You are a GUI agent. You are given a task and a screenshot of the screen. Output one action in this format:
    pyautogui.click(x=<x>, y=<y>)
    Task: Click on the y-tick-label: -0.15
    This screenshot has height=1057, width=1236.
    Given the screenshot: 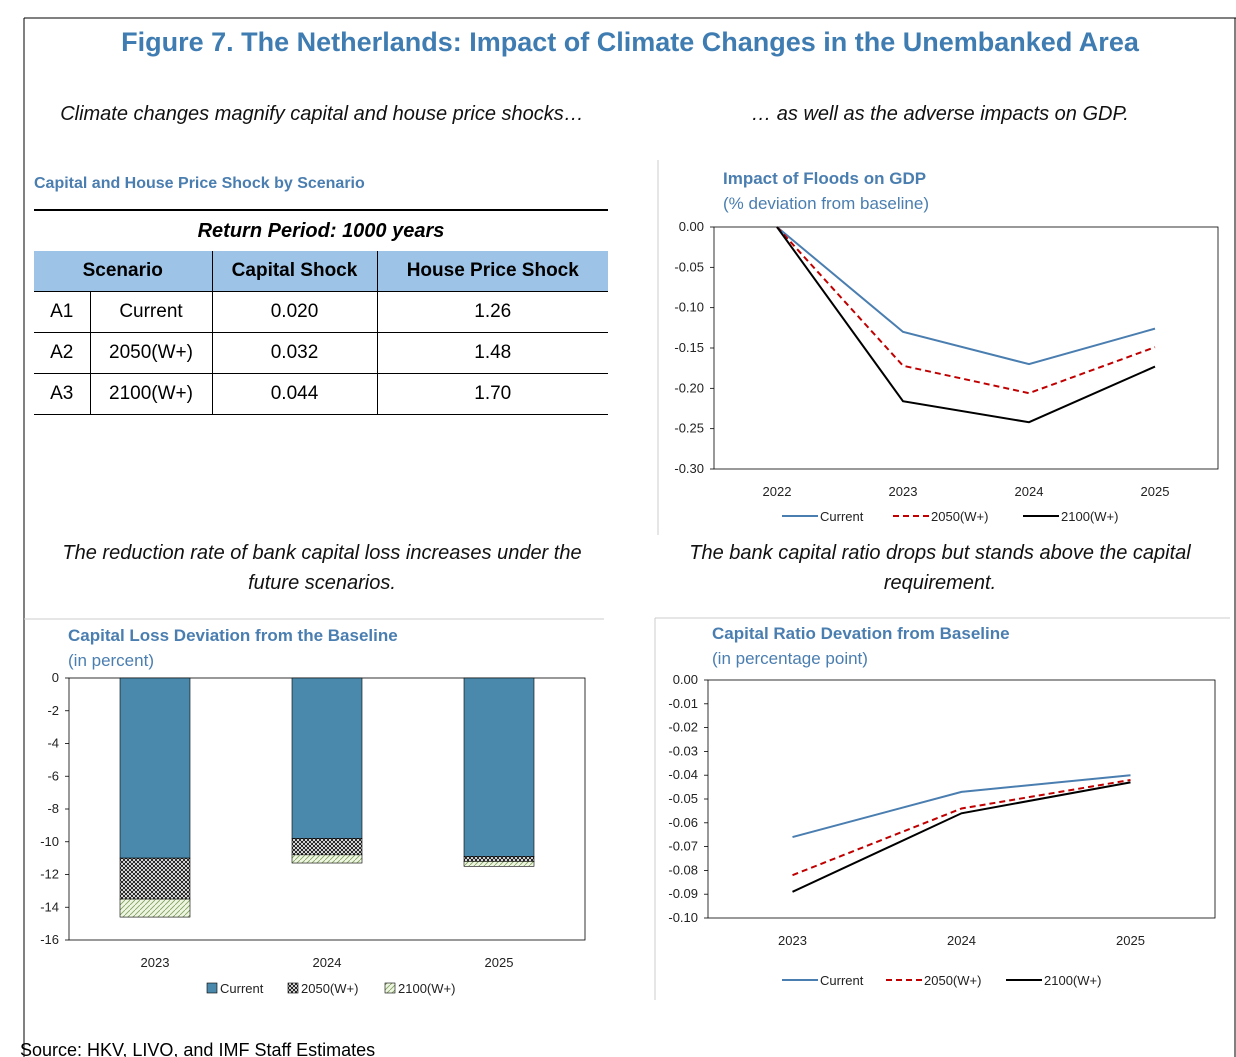 What is the action you would take?
    pyautogui.click(x=689, y=347)
    